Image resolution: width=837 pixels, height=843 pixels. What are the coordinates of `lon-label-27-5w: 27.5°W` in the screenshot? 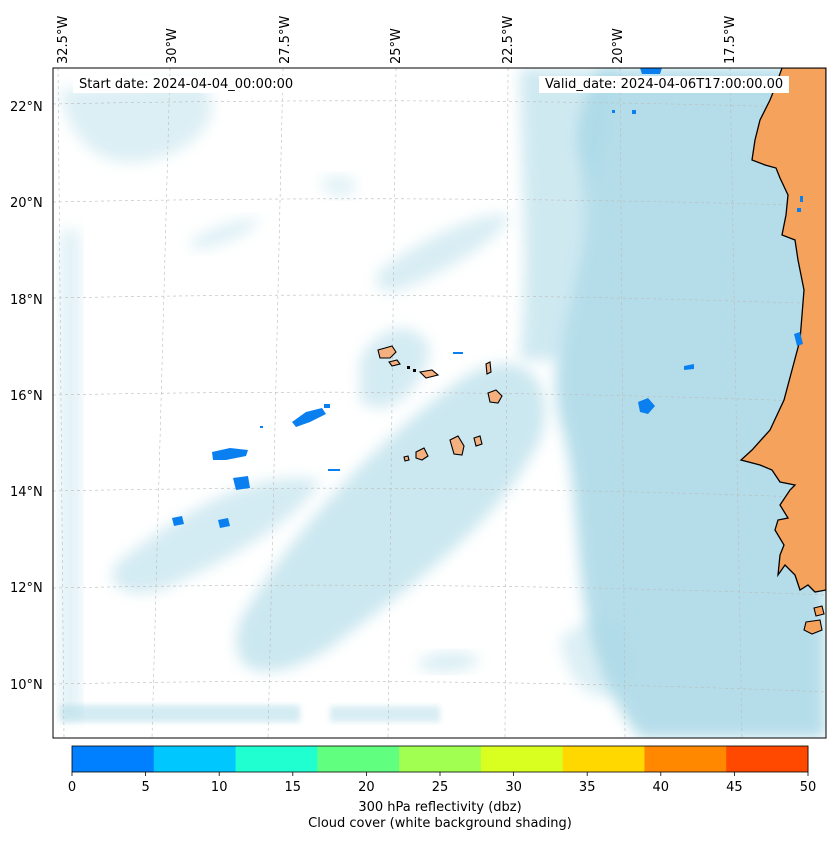 It's located at (285, 40).